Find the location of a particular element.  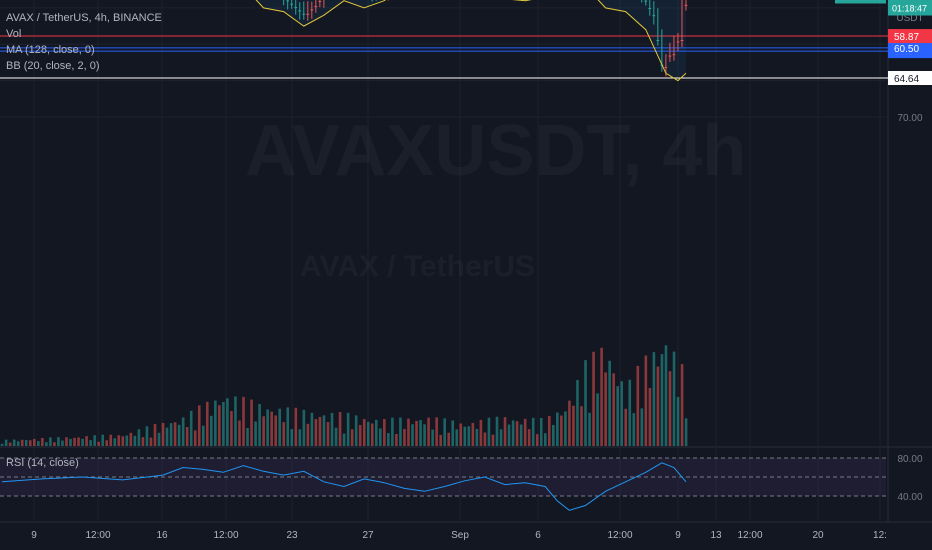

time-tick-label: 12:00 is located at coordinates (749, 535).